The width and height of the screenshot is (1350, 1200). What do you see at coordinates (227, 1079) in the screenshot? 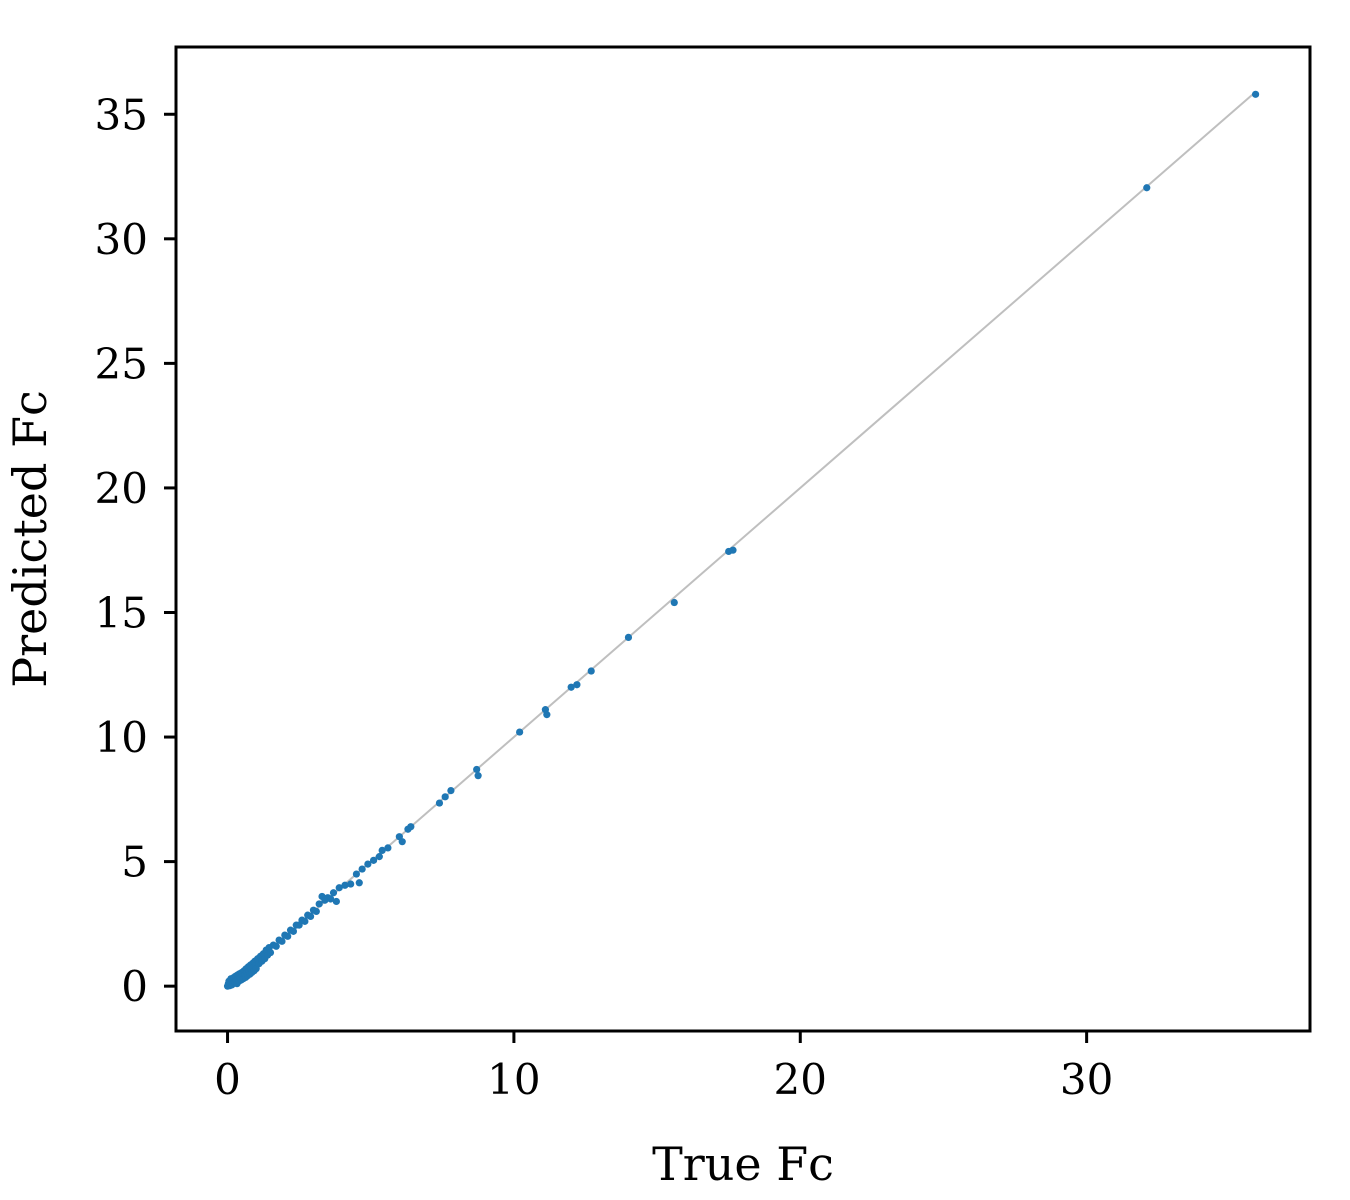
I see `x-tick-label: 0` at bounding box center [227, 1079].